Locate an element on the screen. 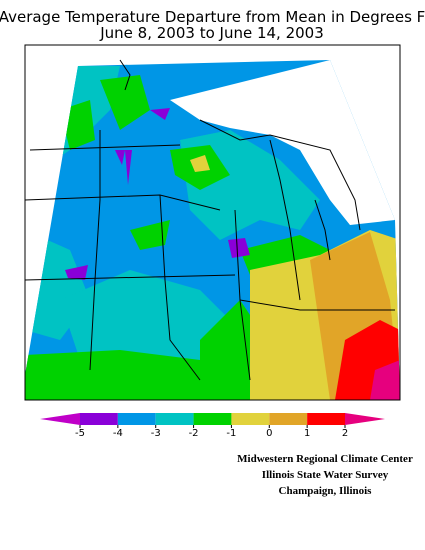 The image size is (425, 550). tick-label: -4 is located at coordinates (118, 433).